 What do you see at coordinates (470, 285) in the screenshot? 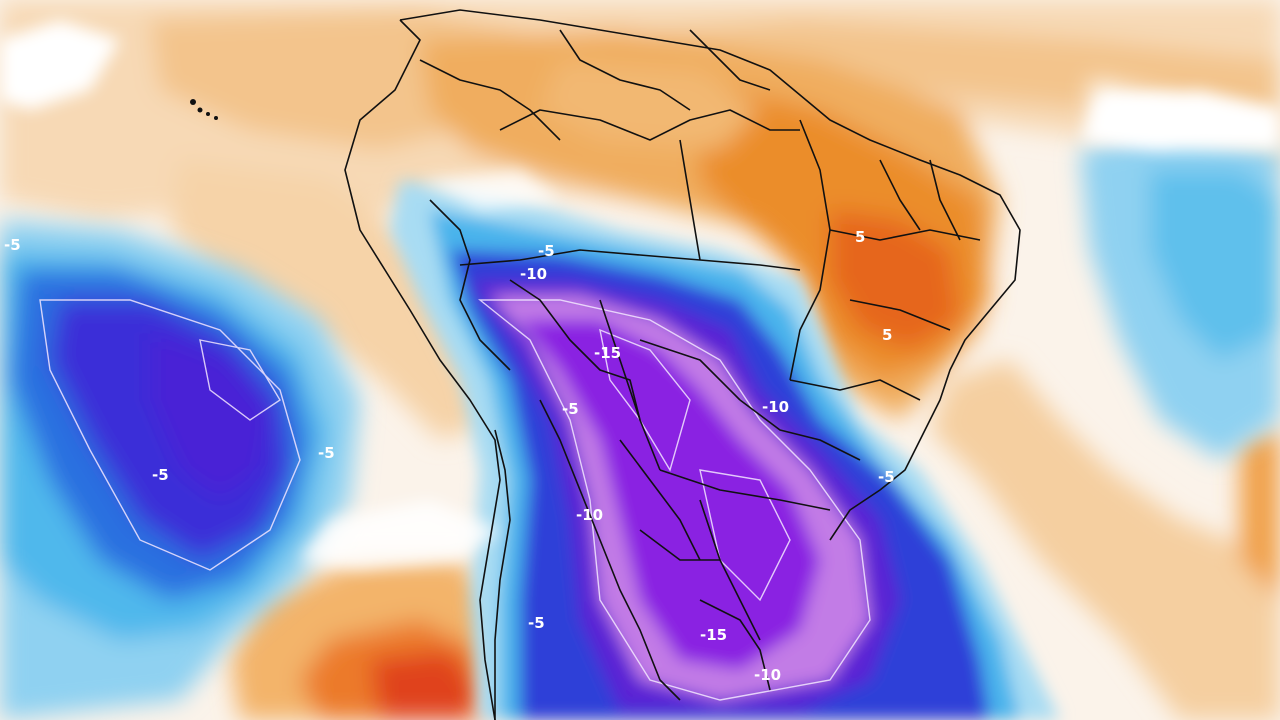
I see `peru-bolivia-border` at bounding box center [470, 285].